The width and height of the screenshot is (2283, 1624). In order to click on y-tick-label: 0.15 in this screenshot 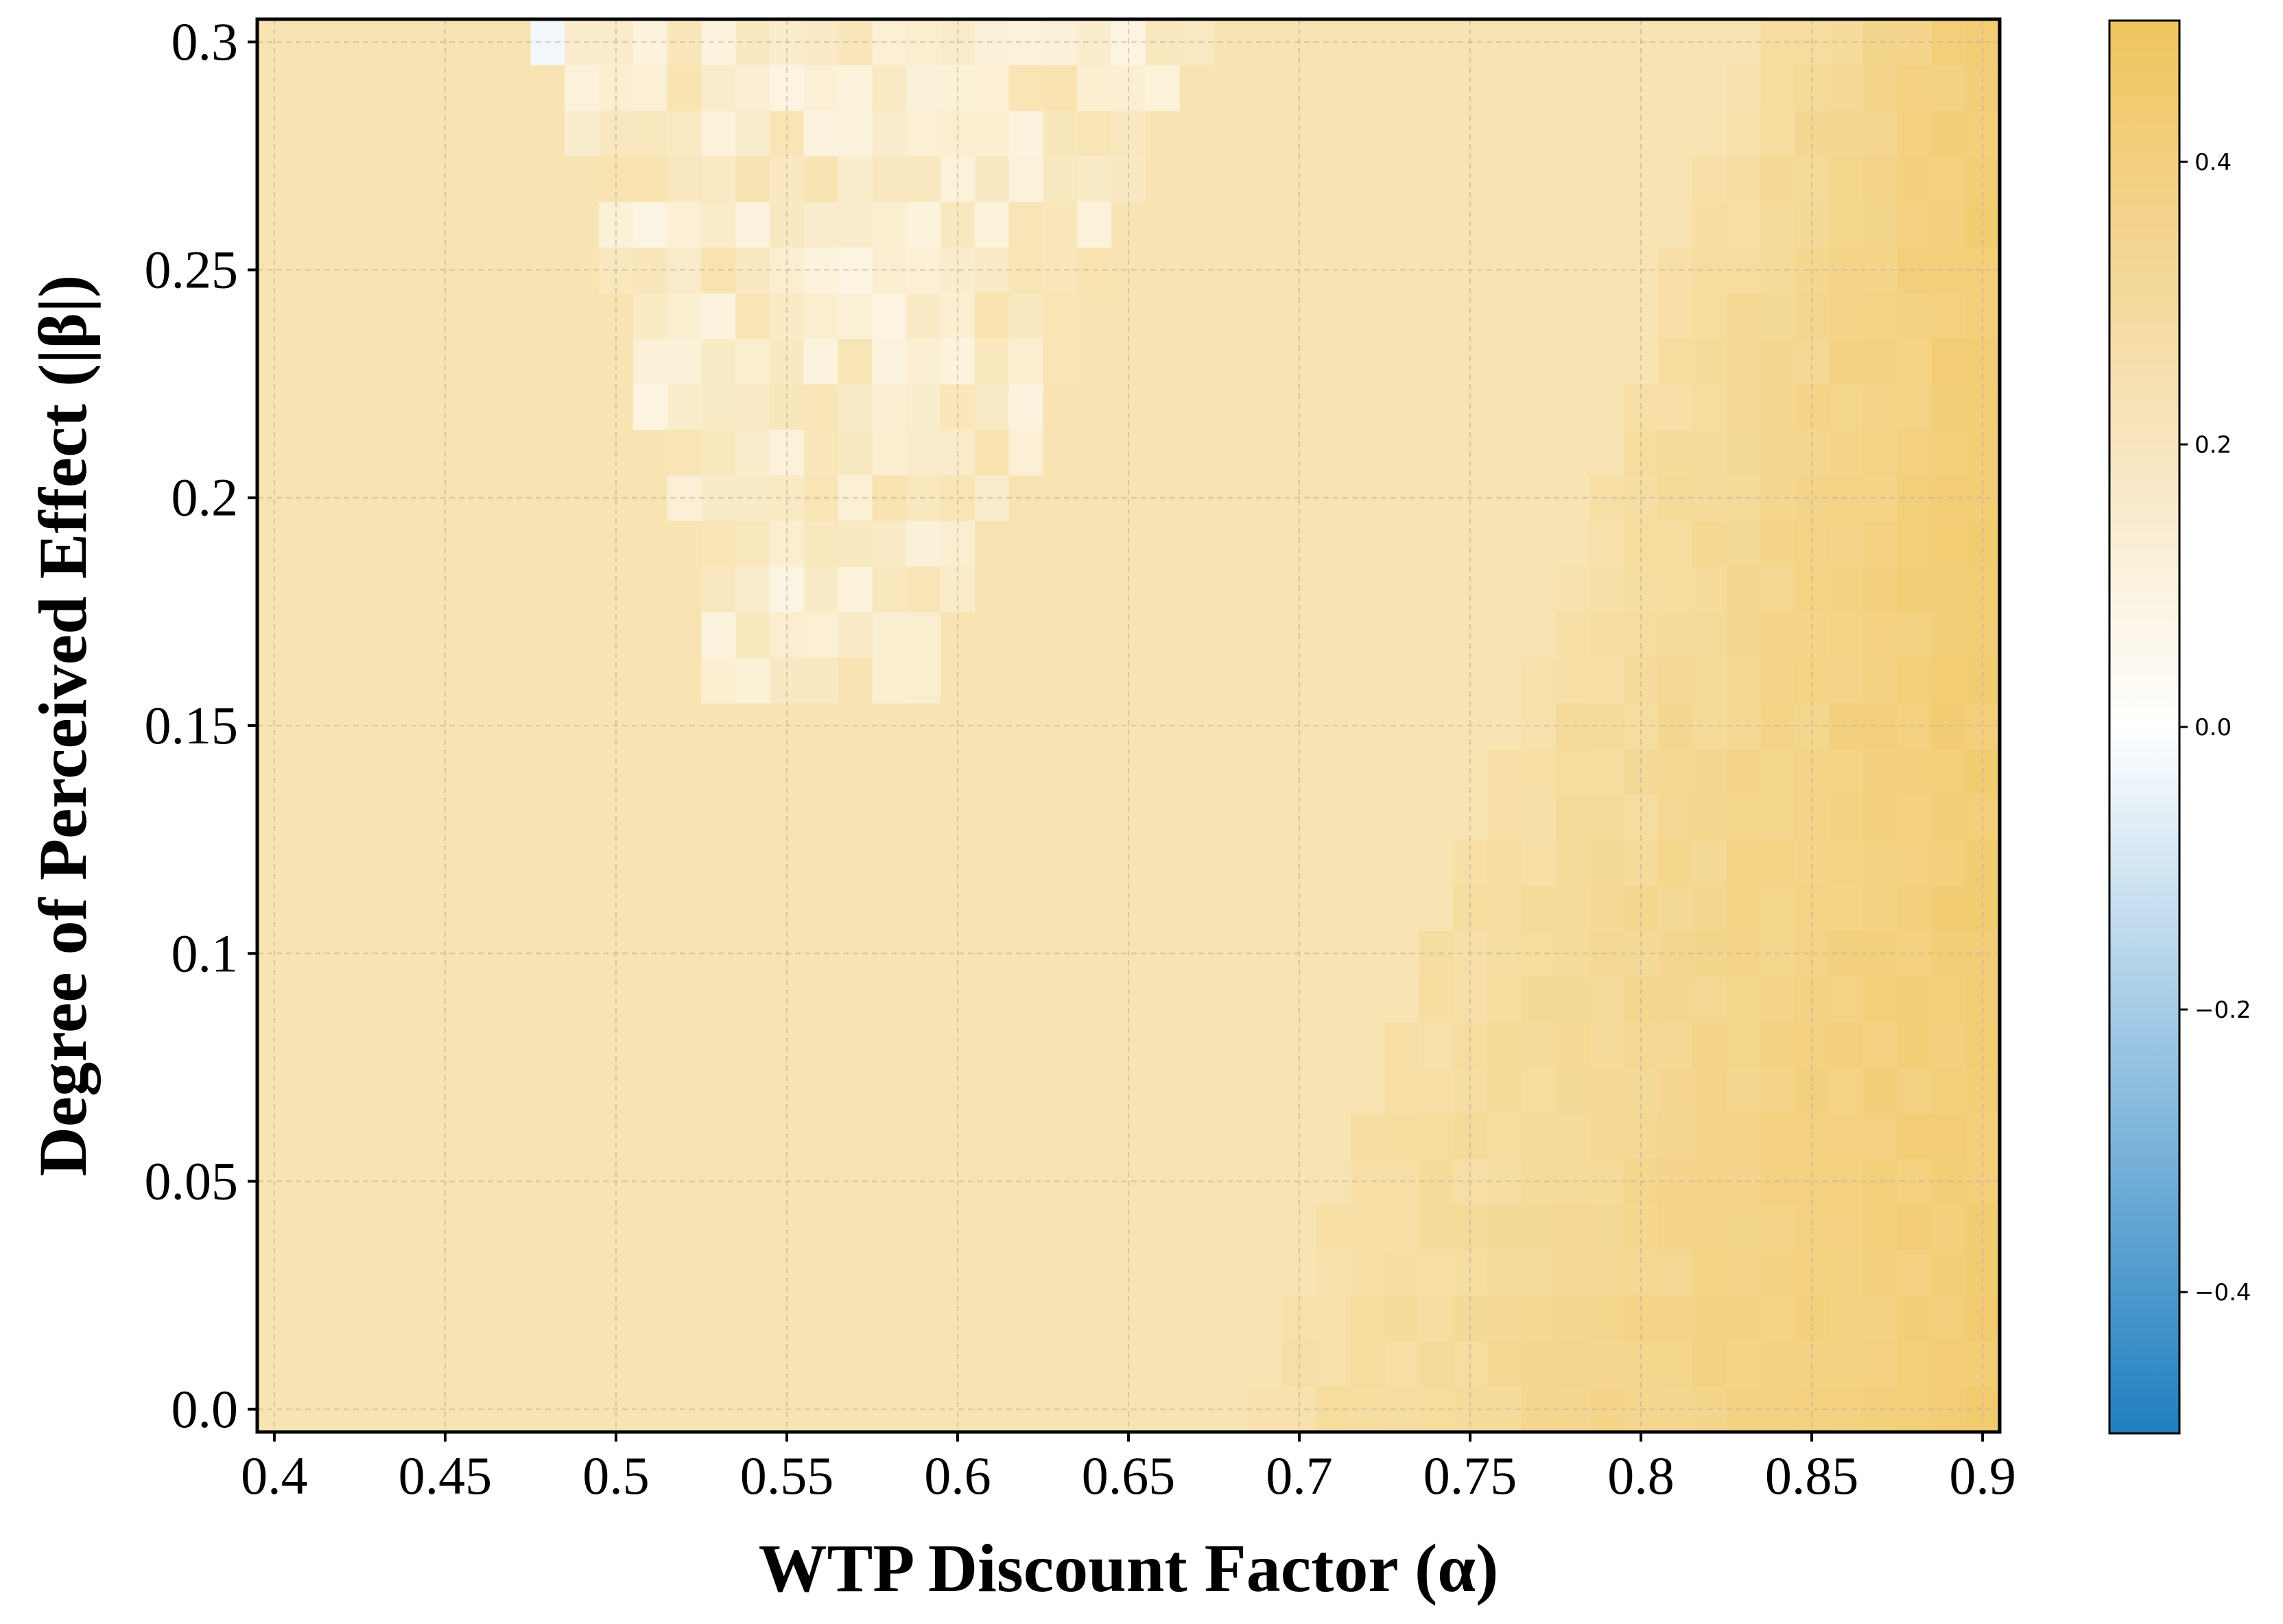, I will do `click(192, 725)`.